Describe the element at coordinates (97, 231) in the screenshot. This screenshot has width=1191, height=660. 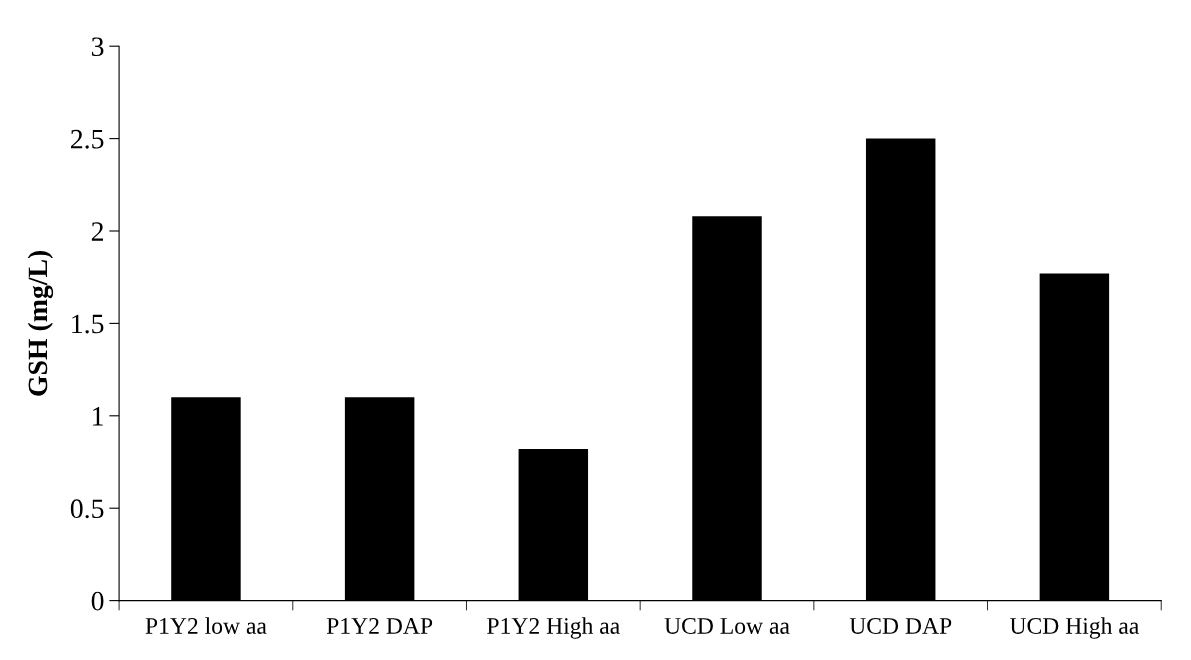
I see `y-tick-label: 2` at that location.